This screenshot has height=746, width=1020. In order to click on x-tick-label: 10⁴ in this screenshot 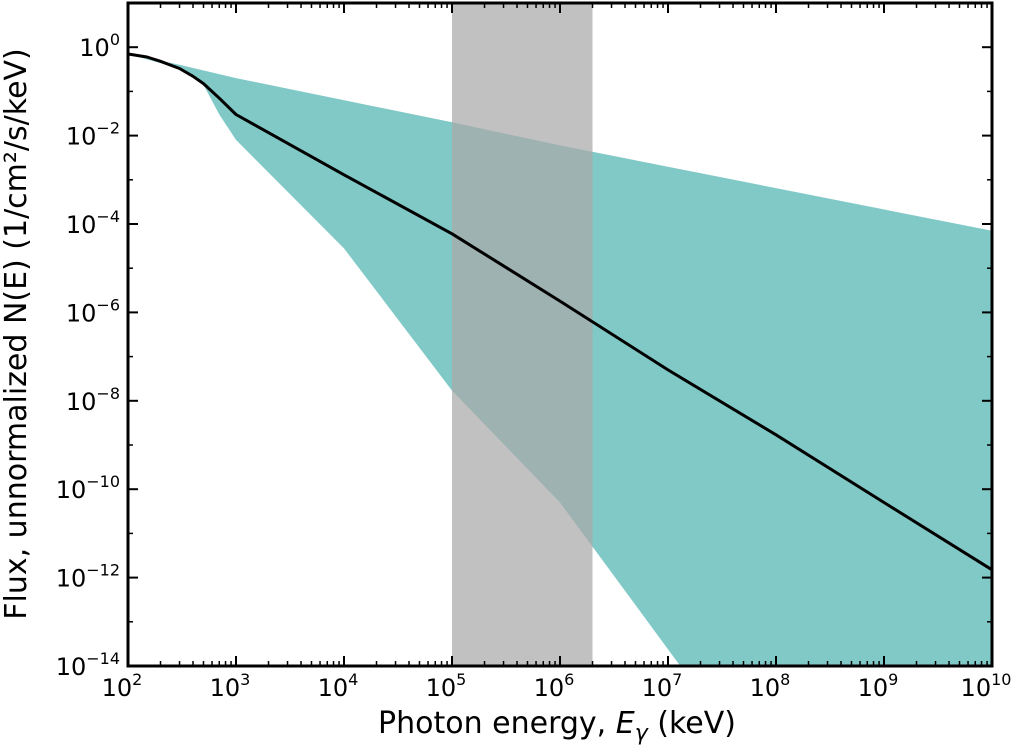, I will do `click(338, 686)`.